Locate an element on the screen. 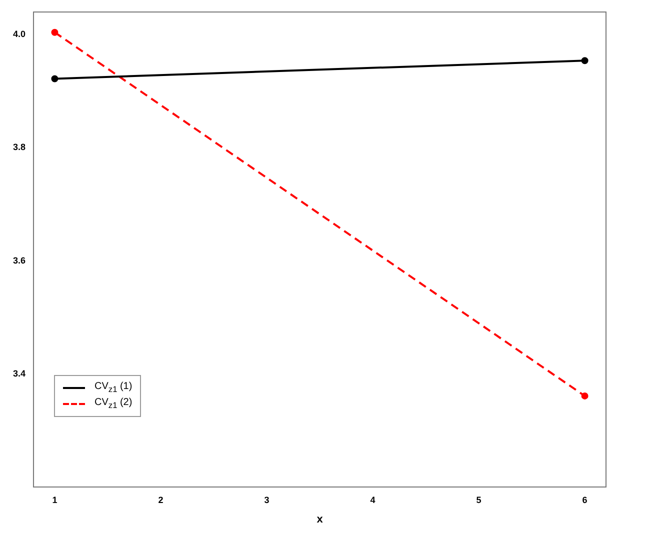 The height and width of the screenshot is (540, 666). legend-label: CV$_{z1}$ (2) is located at coordinates (113, 404).